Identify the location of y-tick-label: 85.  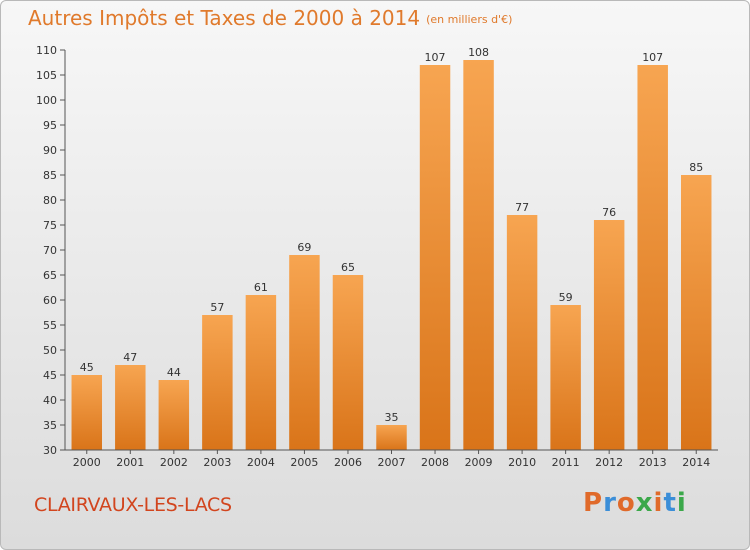
(50, 175).